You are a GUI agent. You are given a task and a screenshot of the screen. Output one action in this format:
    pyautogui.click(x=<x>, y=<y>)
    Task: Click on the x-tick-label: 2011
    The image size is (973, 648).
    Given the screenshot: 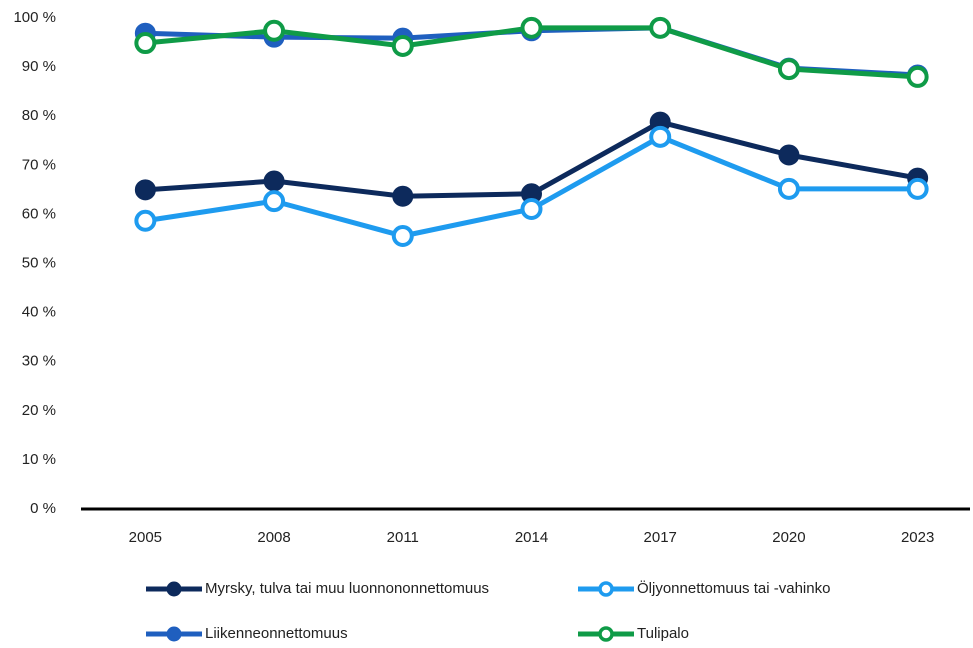 What is the action you would take?
    pyautogui.click(x=403, y=537)
    